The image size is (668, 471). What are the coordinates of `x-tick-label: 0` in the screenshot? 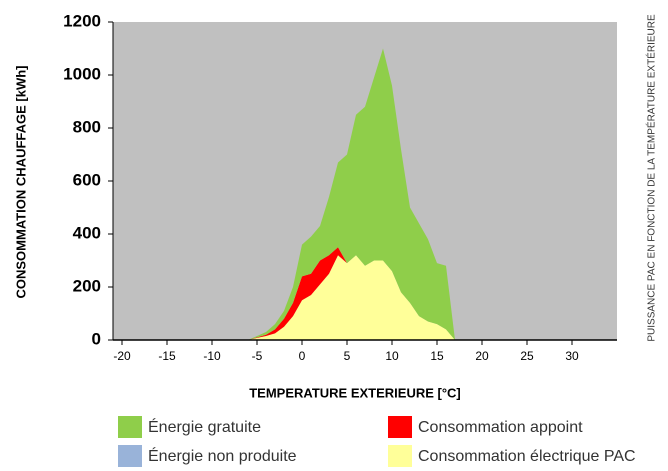 It's located at (302, 356).